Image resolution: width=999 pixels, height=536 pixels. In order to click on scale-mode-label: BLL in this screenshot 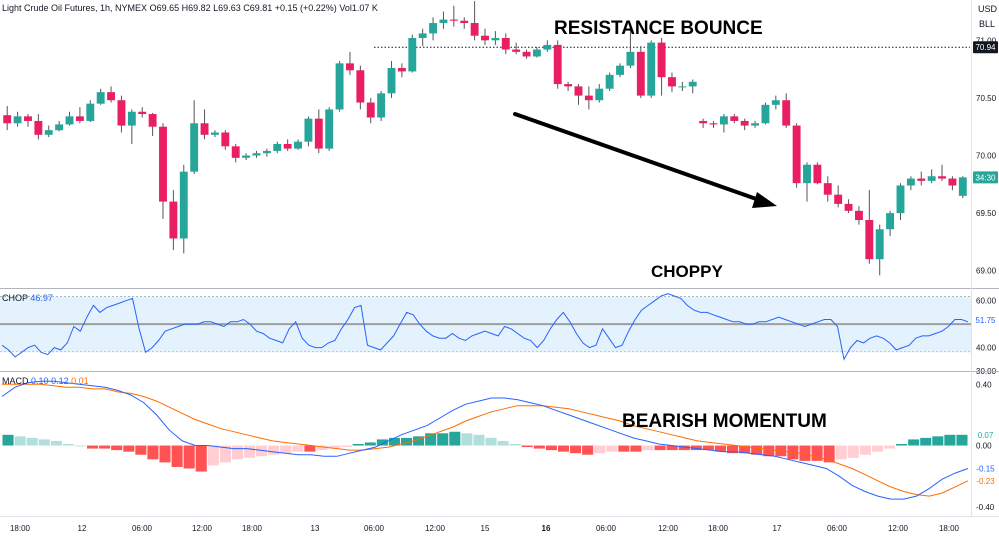, I will do `click(987, 24)`.